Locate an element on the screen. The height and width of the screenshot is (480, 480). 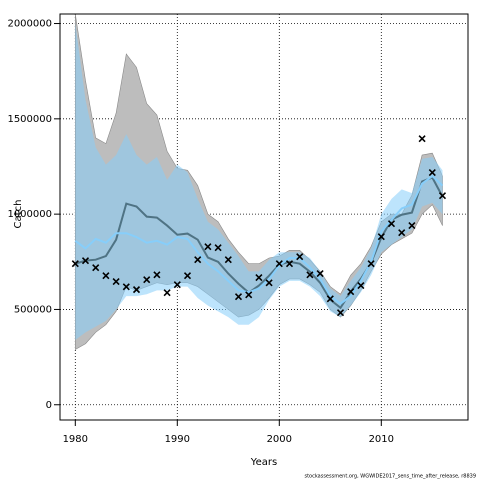
x-axis-label: Years is located at coordinates (263, 462).